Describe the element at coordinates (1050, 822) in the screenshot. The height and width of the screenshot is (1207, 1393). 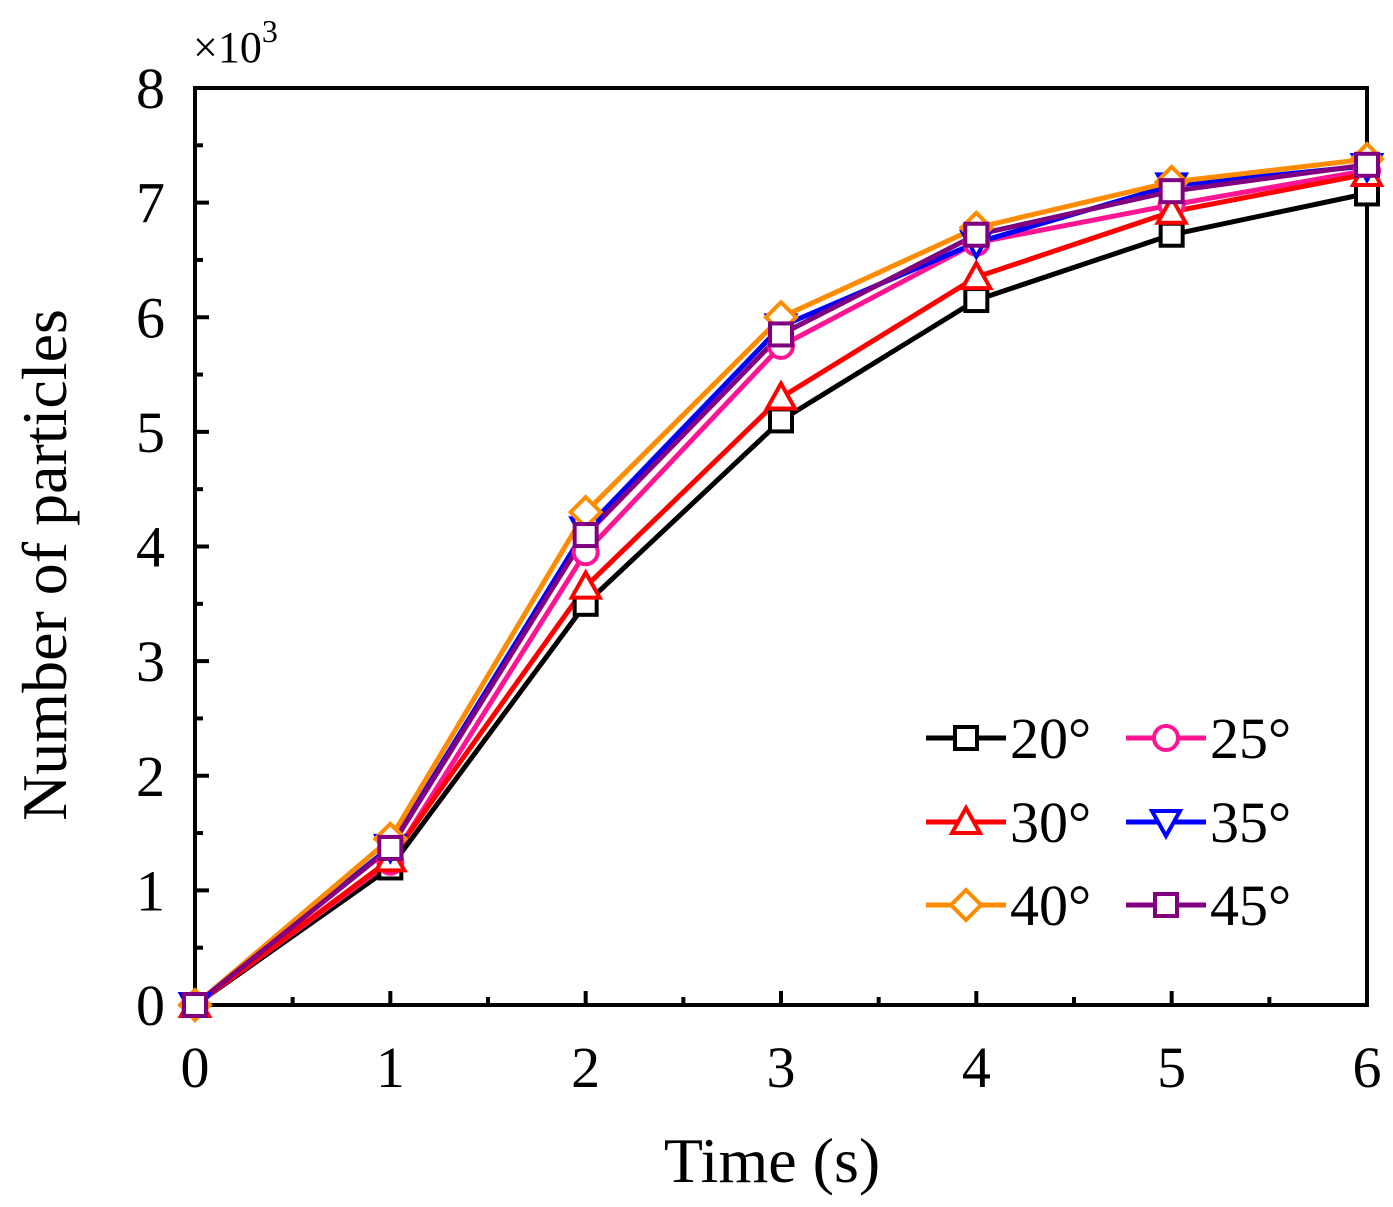
I see `legend-label: 30°` at that location.